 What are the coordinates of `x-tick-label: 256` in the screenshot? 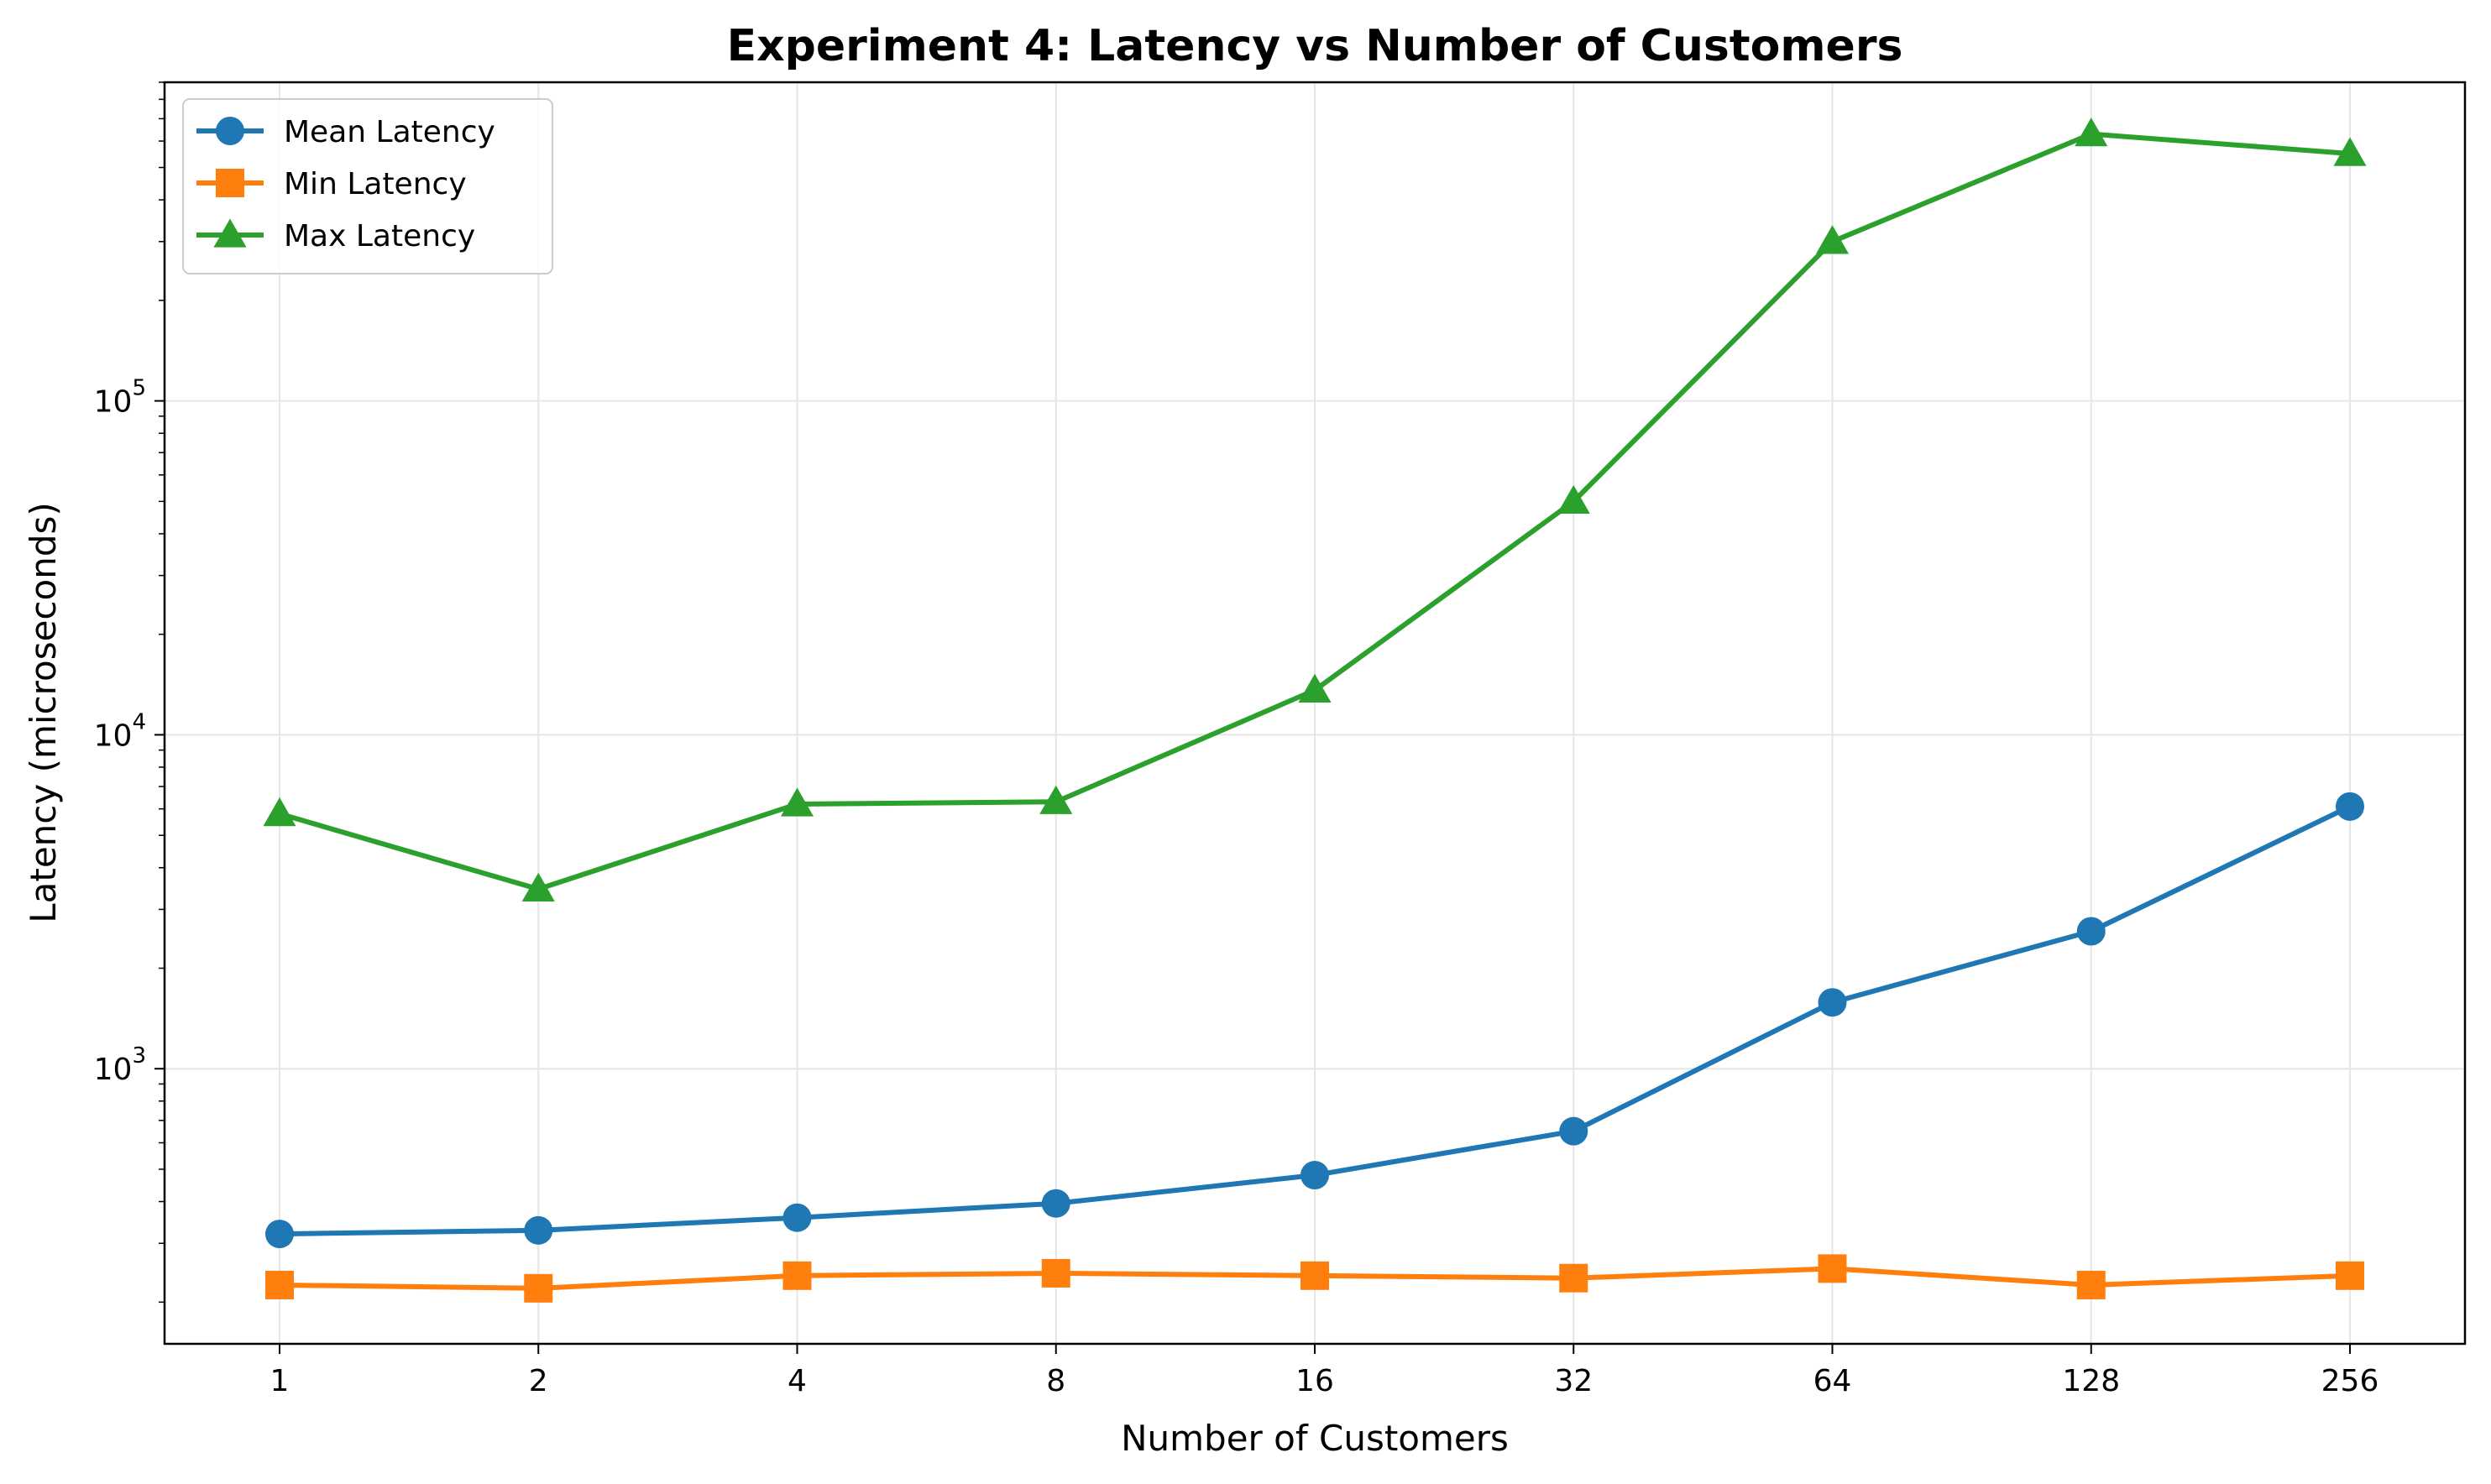 It's located at (2350, 1381).